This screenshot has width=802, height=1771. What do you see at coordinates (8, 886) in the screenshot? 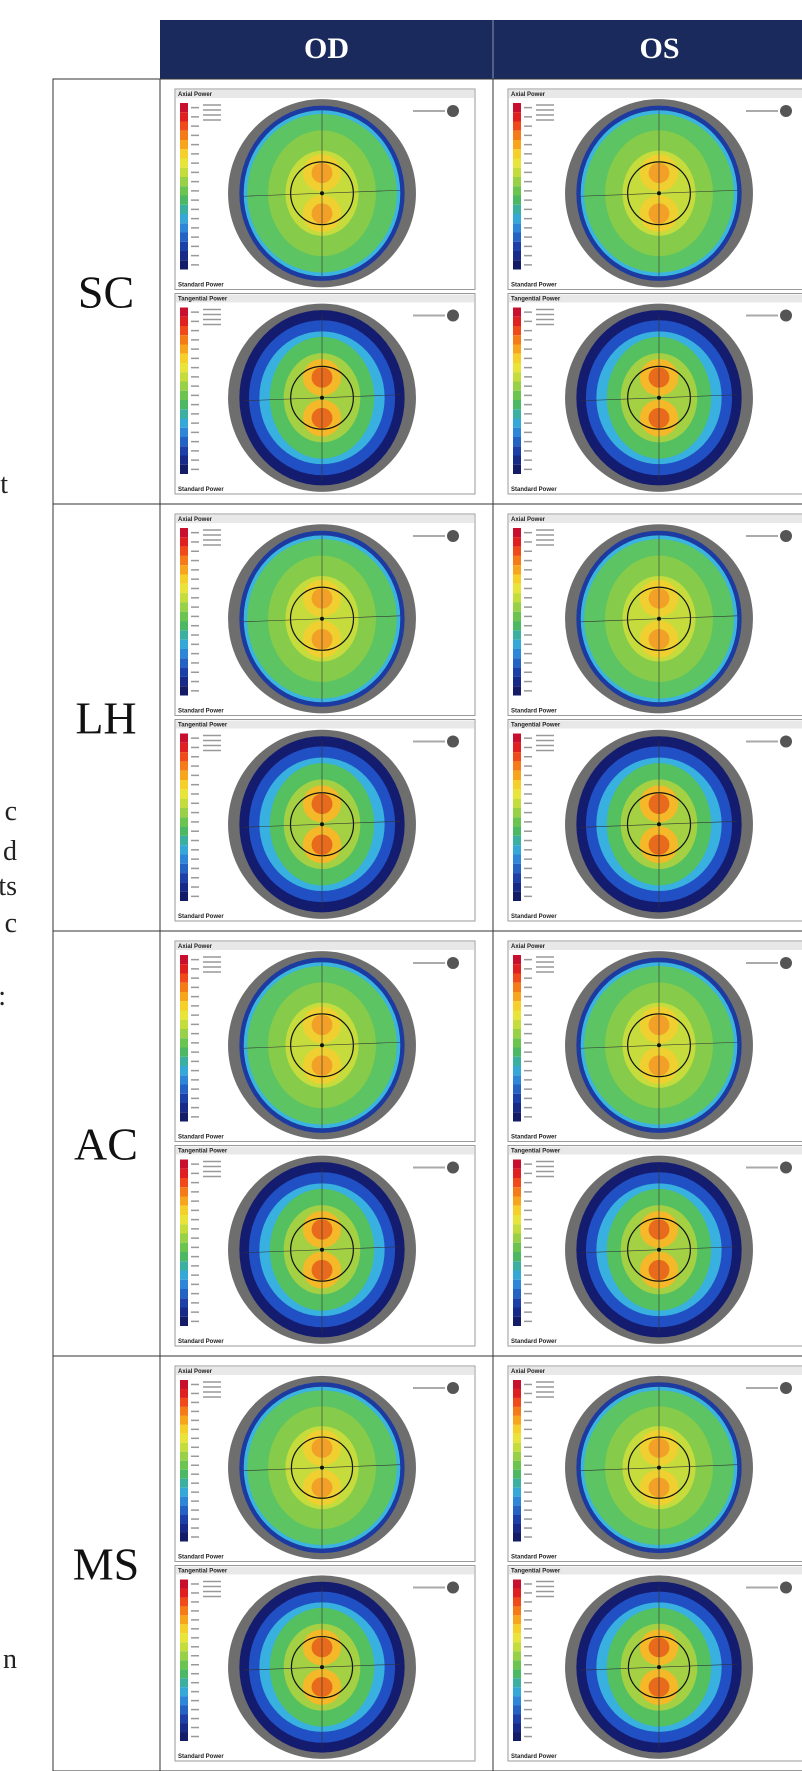
I see `margin-fragment: ts` at bounding box center [8, 886].